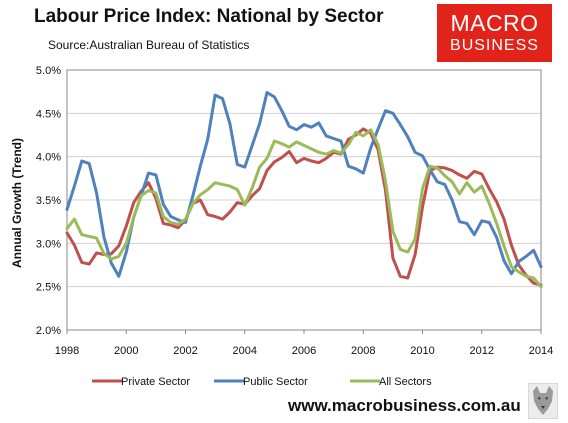 This screenshot has height=423, width=568. What do you see at coordinates (541, 351) in the screenshot?
I see `x-tick-label: 2014` at bounding box center [541, 351].